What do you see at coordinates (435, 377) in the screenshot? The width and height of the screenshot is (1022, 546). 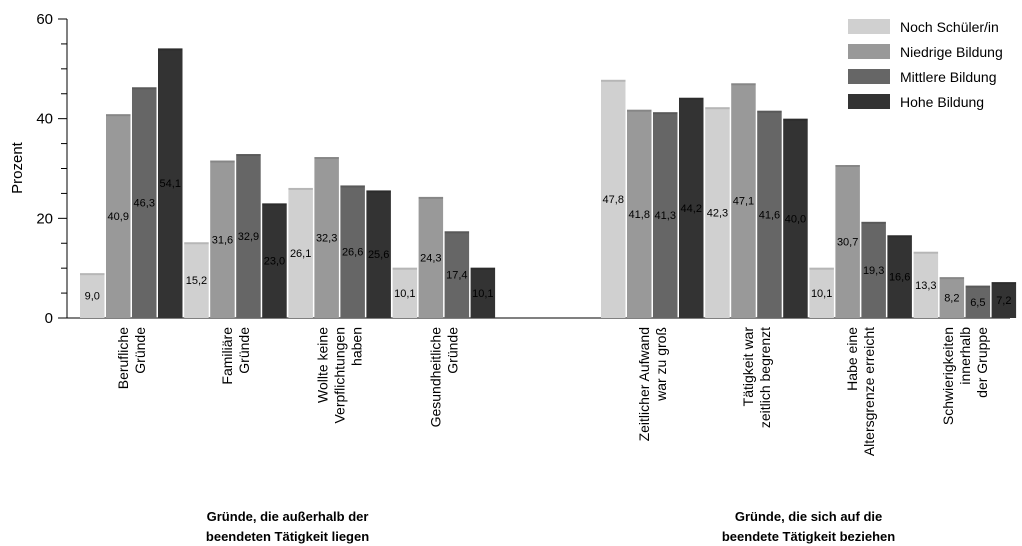 I see `category-label: Gesundheitliche` at bounding box center [435, 377].